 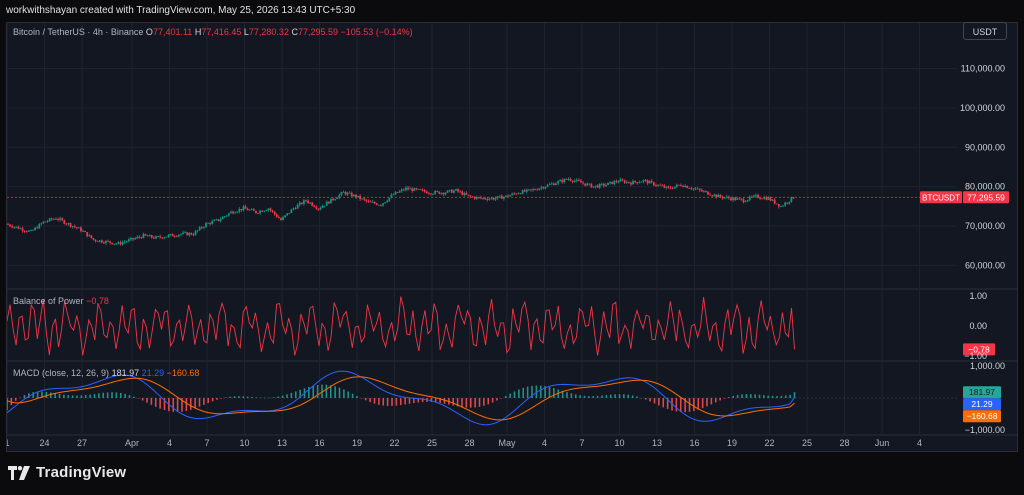 I want to click on macd-line-tag: 21.29, so click(x=982, y=404).